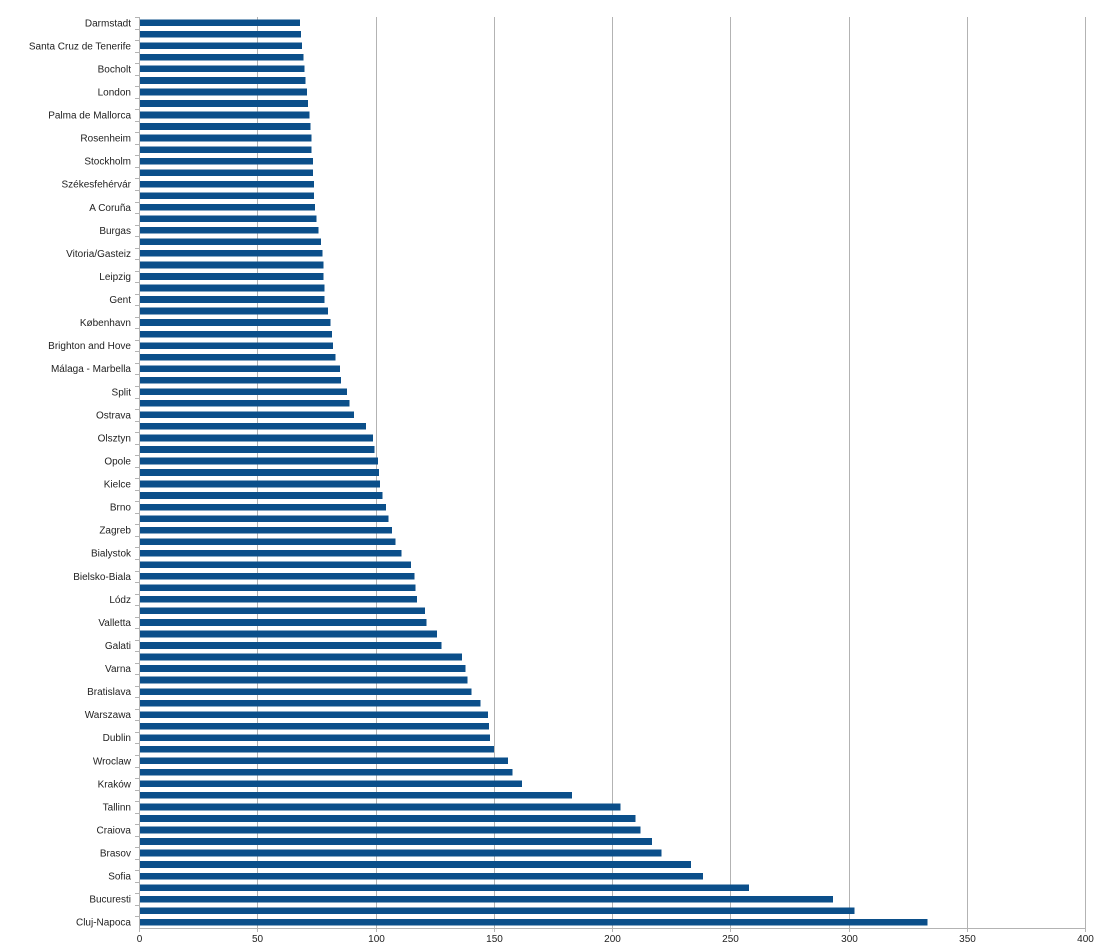  I want to click on x-tick-labels: 0 50 100 150 200 250 300 350 400, so click(616, 939).